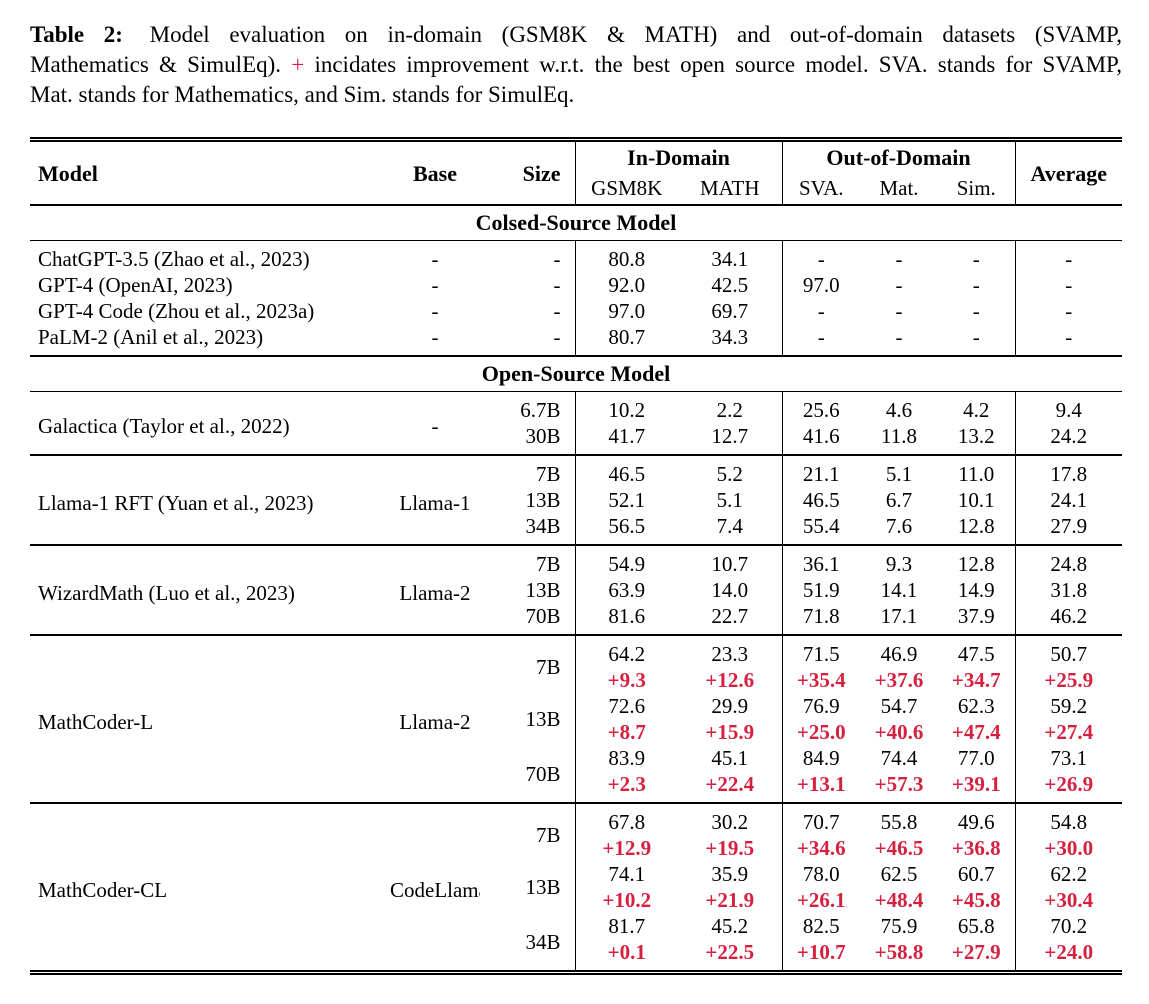  I want to click on col-header-gsm8k: GSM8K, so click(626, 189).